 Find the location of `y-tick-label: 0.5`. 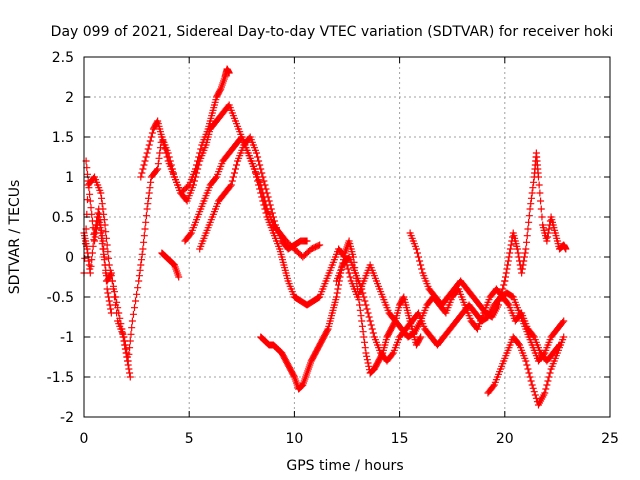

y-tick-label: 0.5 is located at coordinates (63, 218).